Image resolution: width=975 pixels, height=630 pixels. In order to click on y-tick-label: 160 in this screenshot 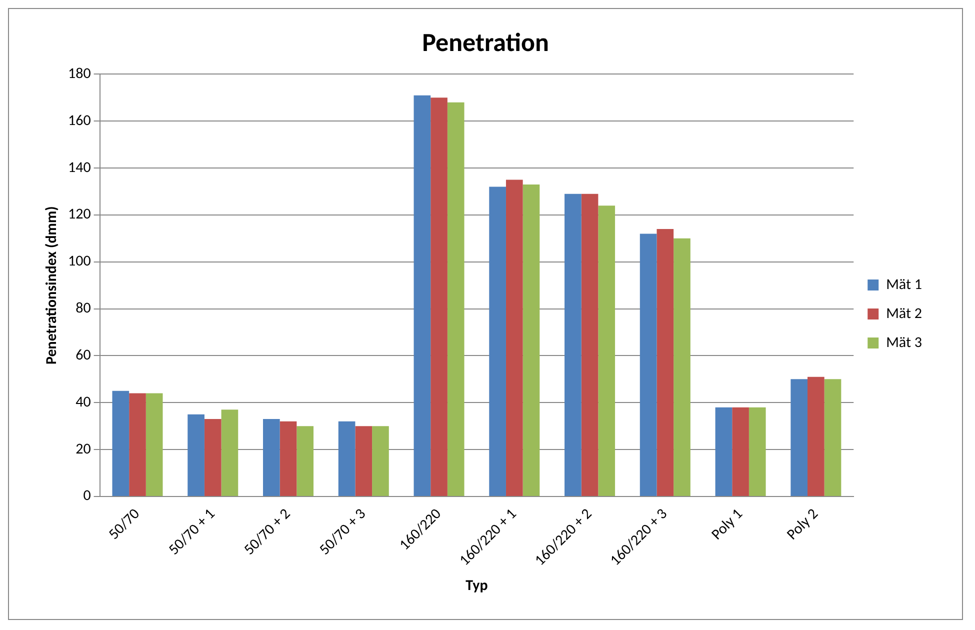, I will do `click(80, 121)`.